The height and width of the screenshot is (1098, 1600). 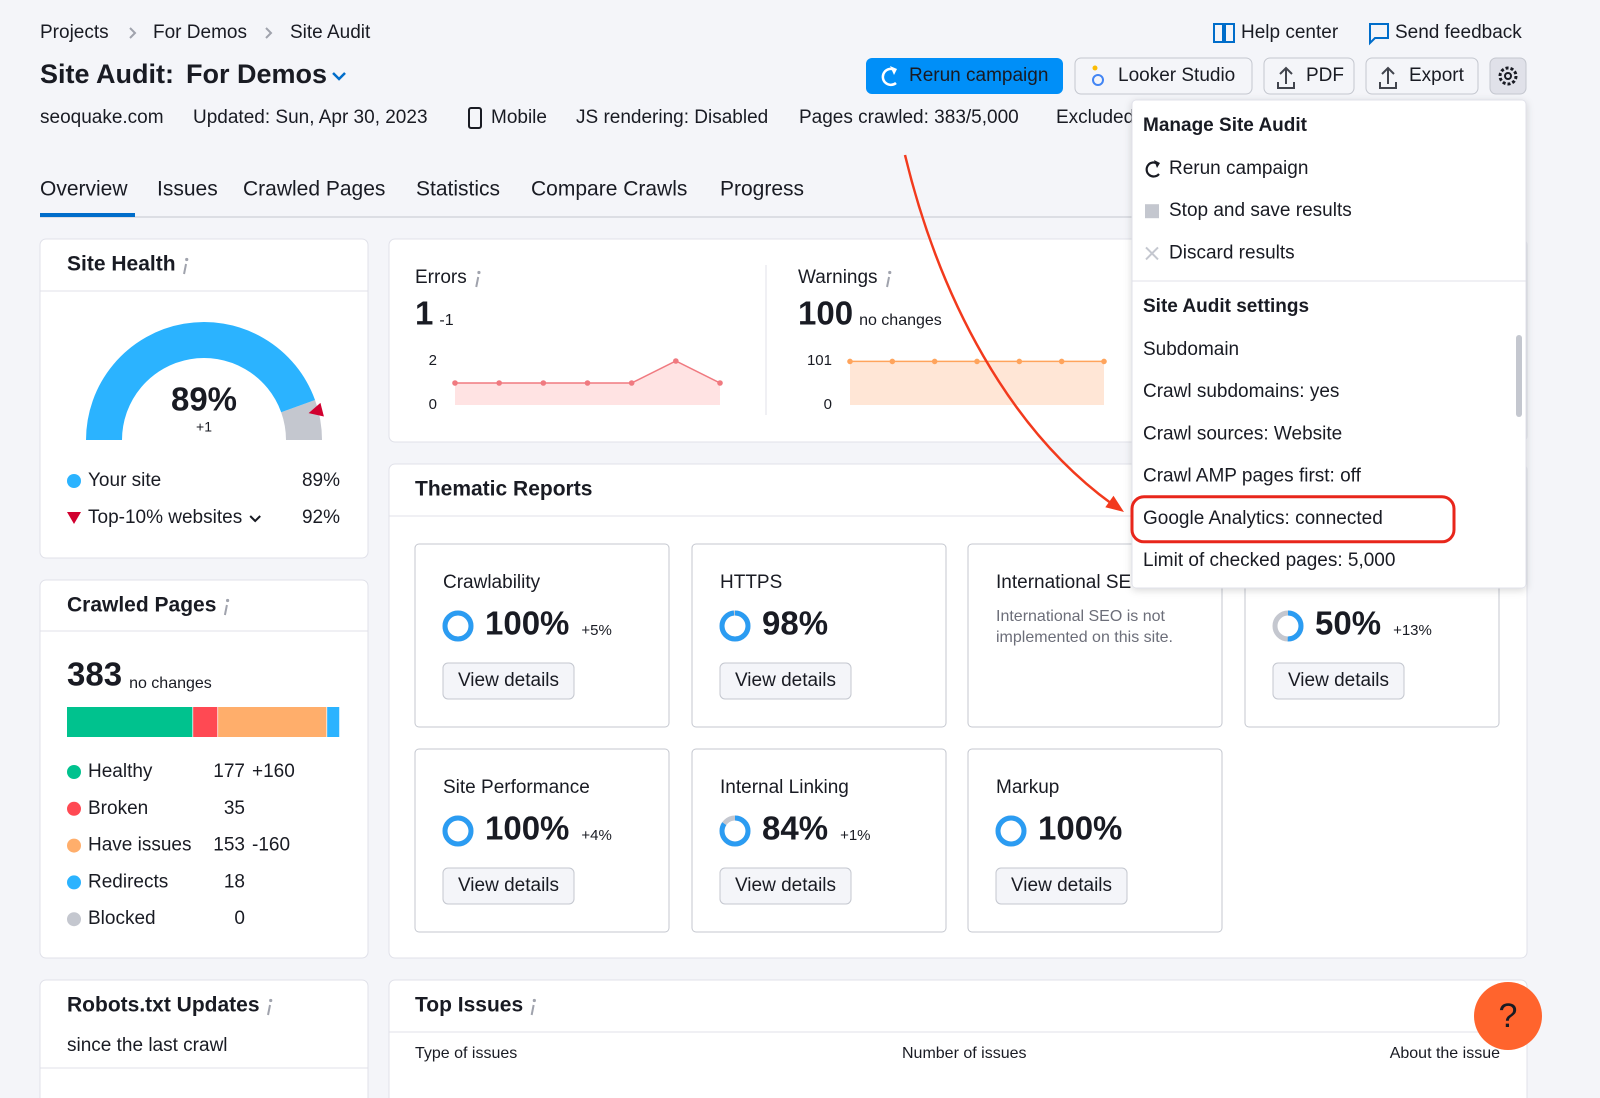 I want to click on dropdown-chevron, so click(x=255, y=519).